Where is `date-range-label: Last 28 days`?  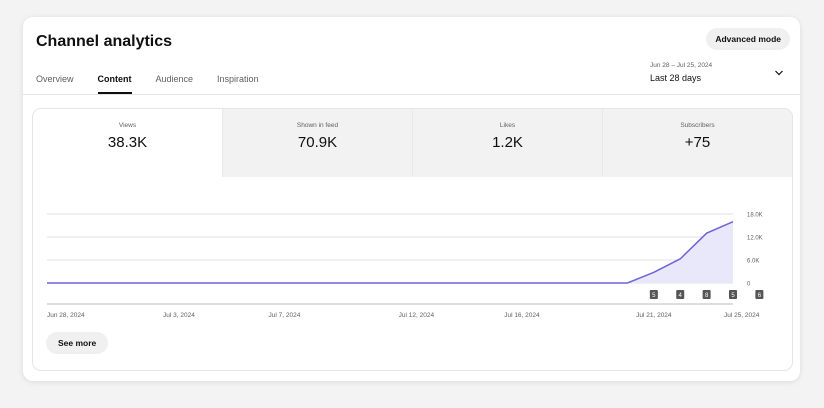
date-range-label: Last 28 days is located at coordinates (676, 78).